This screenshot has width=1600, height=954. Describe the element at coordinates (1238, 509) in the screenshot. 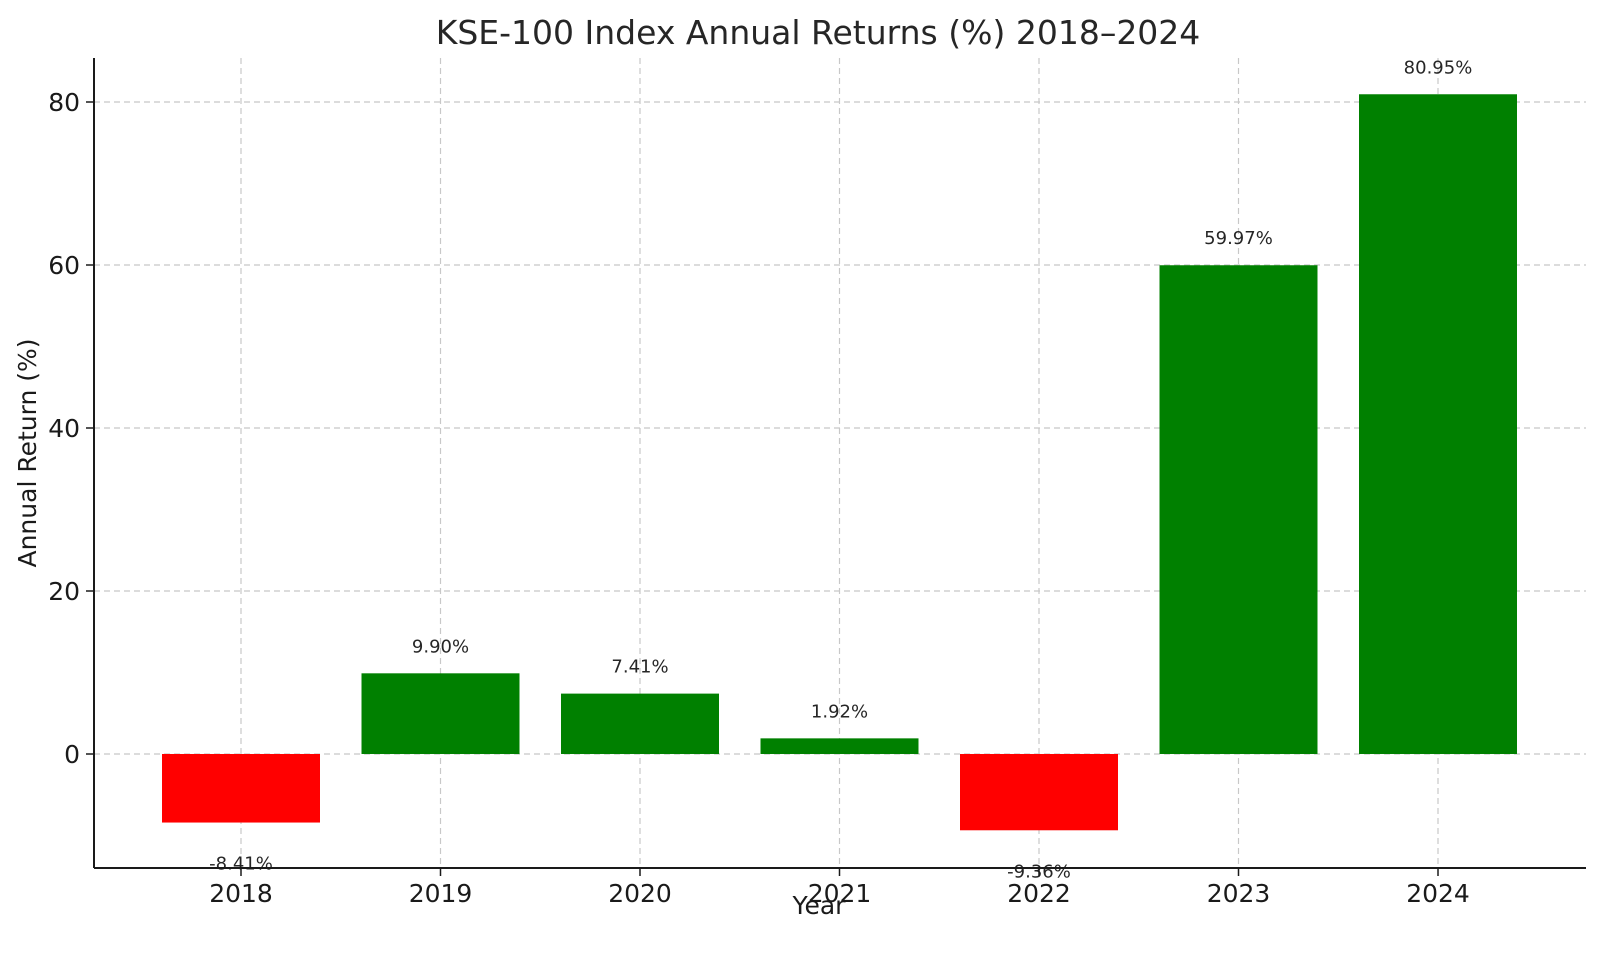

I see `bar-2023` at that location.